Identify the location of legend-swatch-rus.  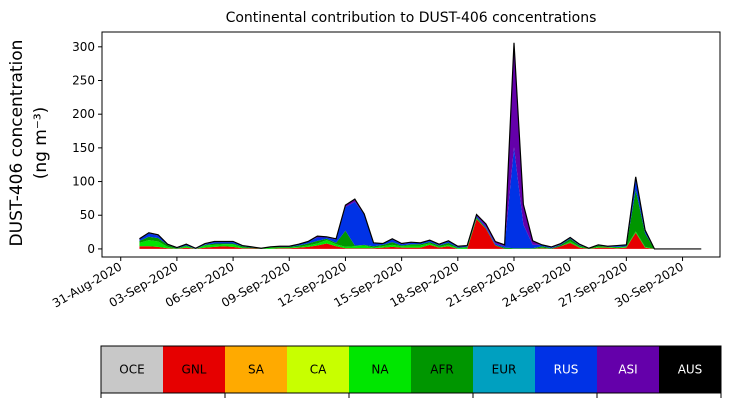
(566, 369).